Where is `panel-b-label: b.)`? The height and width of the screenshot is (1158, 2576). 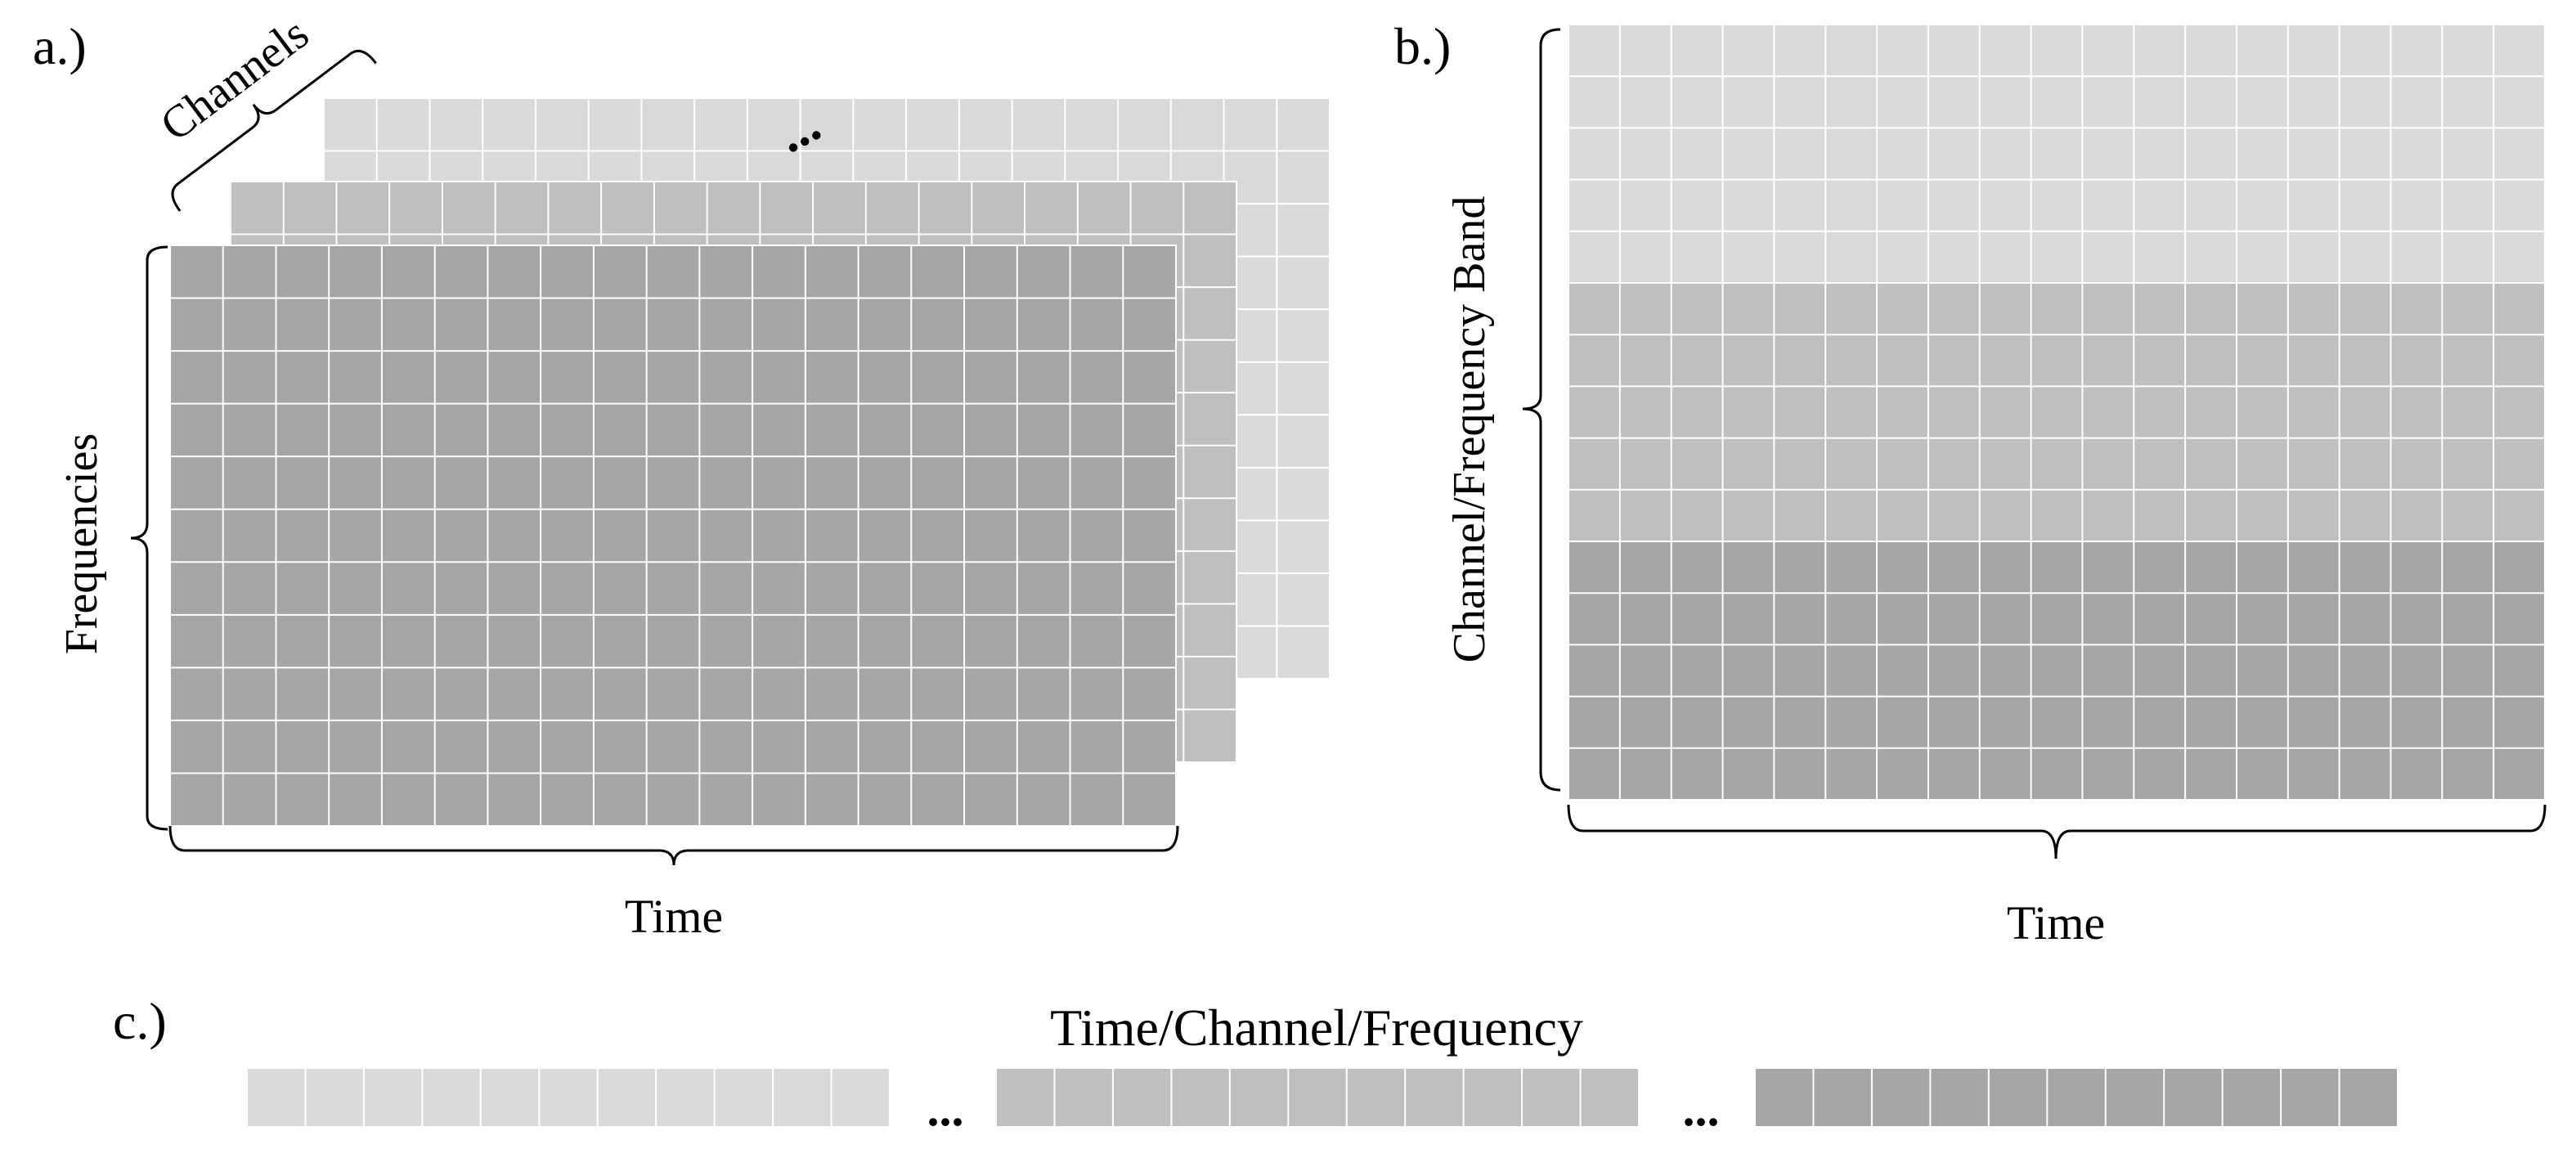
panel-b-label: b.) is located at coordinates (1423, 46).